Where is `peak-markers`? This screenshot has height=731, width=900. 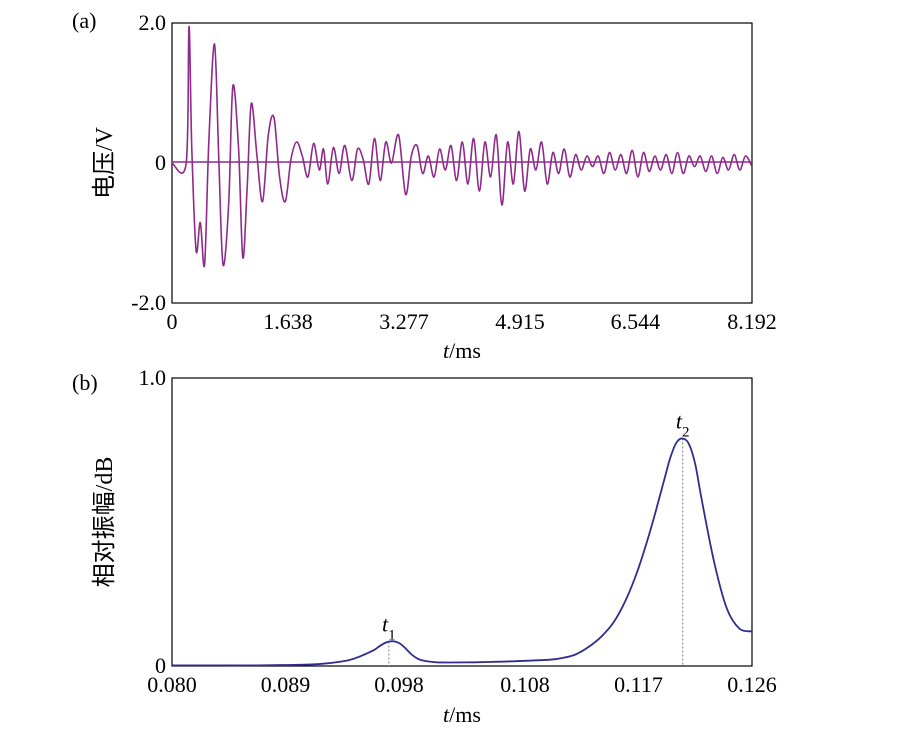
peak-markers is located at coordinates (536, 552).